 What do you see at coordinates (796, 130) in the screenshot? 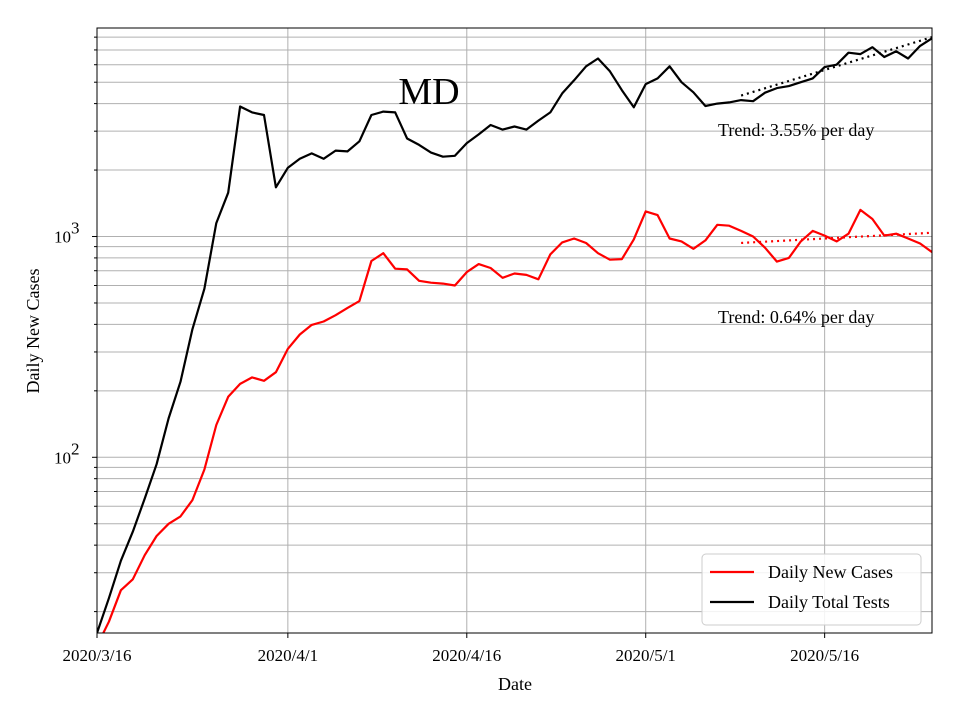
I see `trend-label-tests: Trend: 3.55% per day` at bounding box center [796, 130].